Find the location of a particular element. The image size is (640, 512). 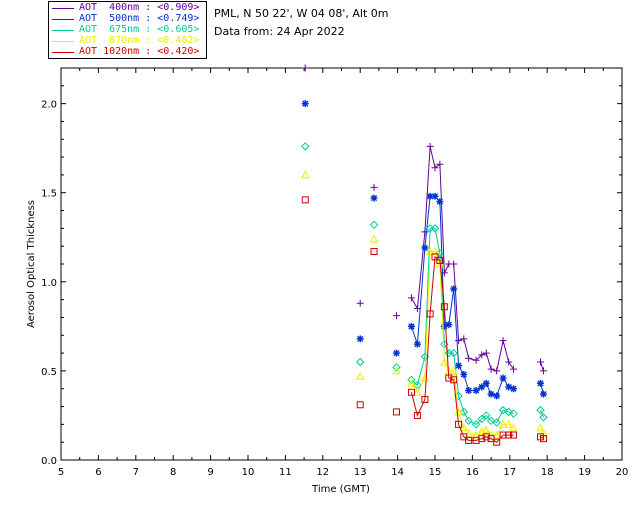

x-tick-label: 7 is located at coordinates (136, 472).